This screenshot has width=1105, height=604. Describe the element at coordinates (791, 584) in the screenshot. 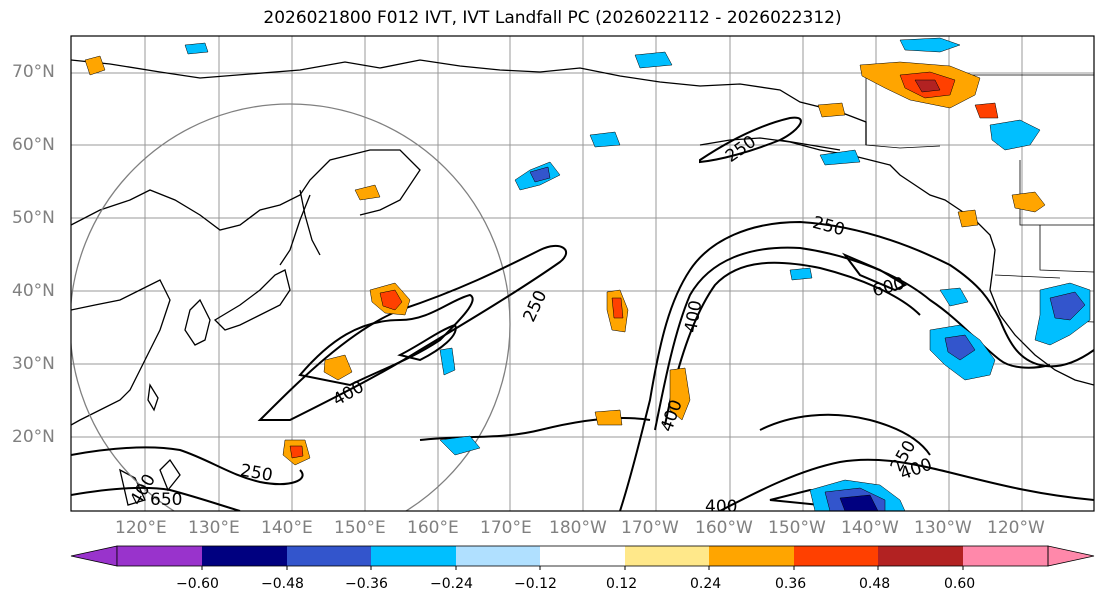

I see `colorbar-tick-label: 0.36` at that location.